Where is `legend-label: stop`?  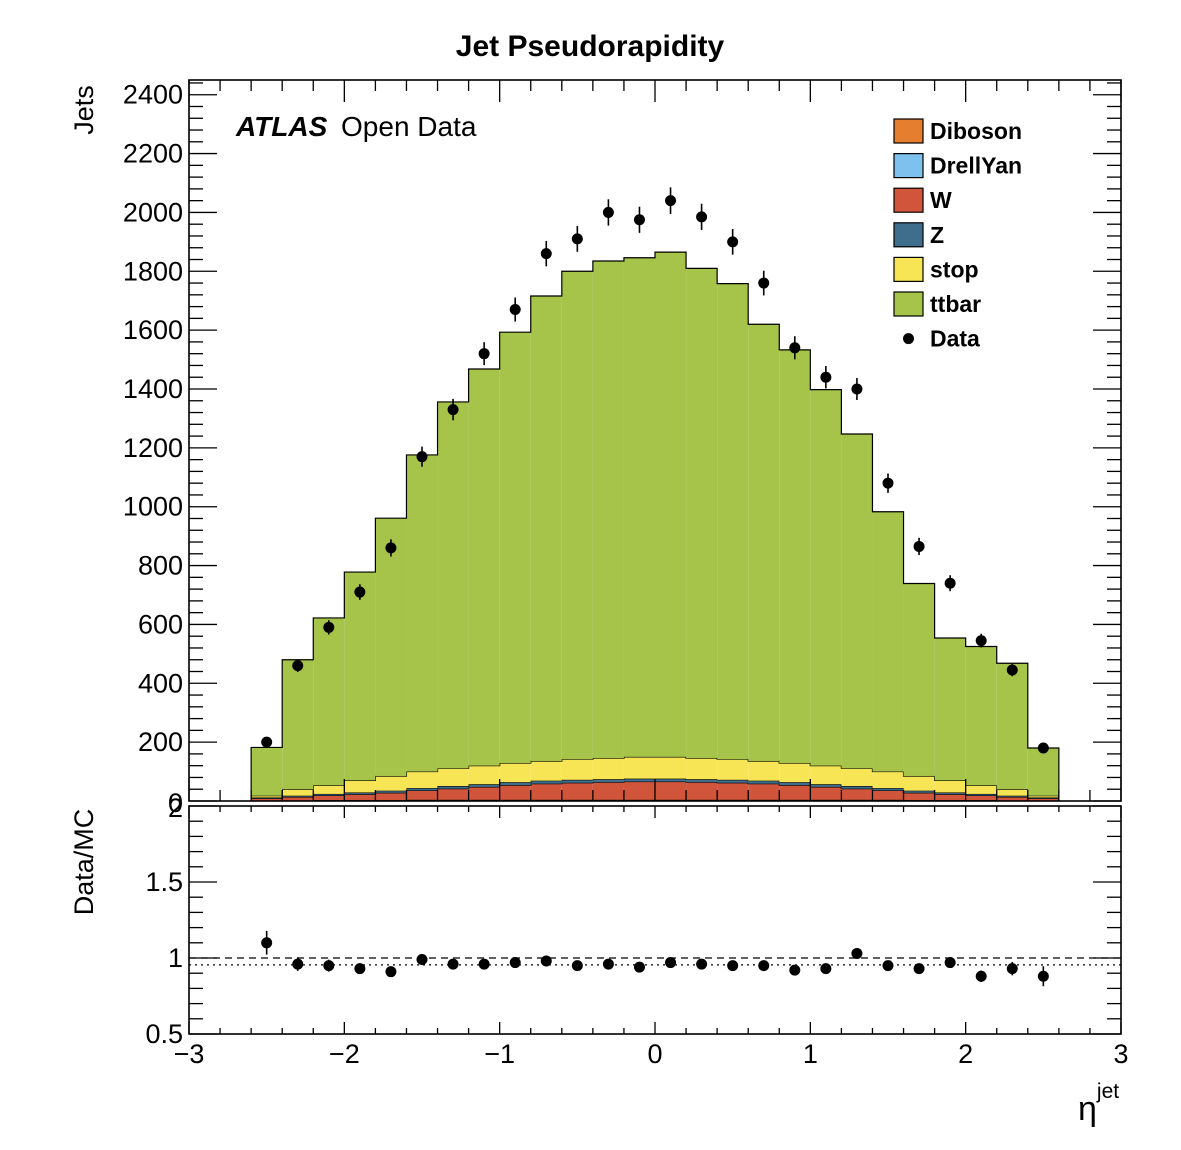
legend-label: stop is located at coordinates (954, 269).